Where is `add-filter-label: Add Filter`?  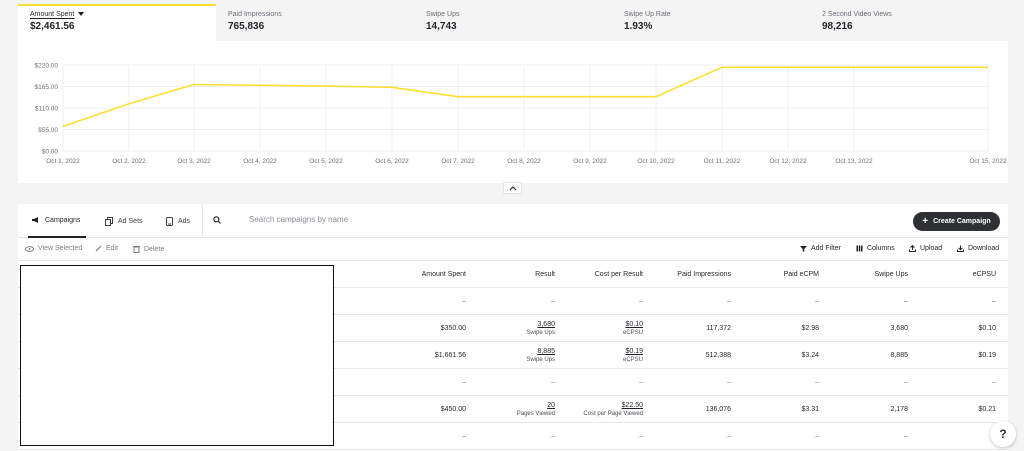
add-filter-label: Add Filter is located at coordinates (826, 248).